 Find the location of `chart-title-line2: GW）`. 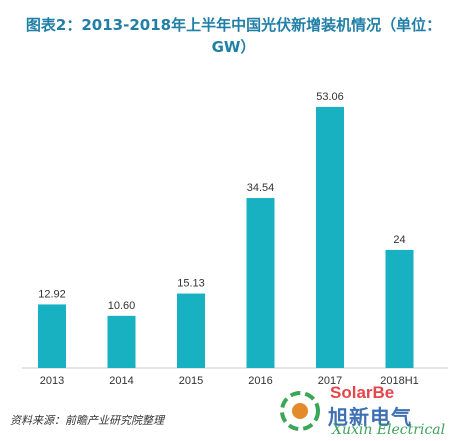

chart-title-line2: GW） is located at coordinates (233, 47).